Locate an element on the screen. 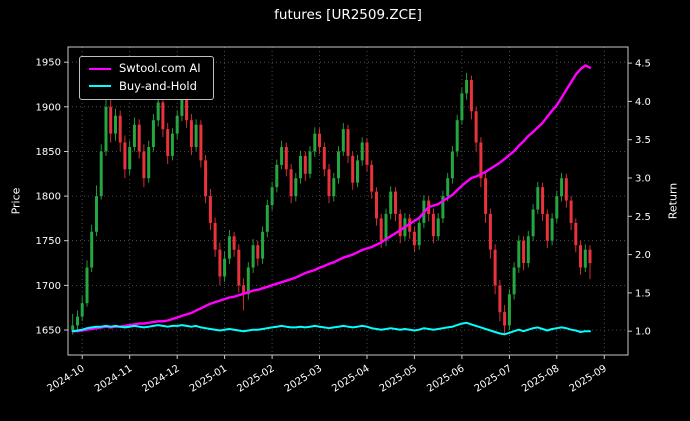 Image resolution: width=690 pixels, height=421 pixels. price-tick-label: 1900 is located at coordinates (48, 107).